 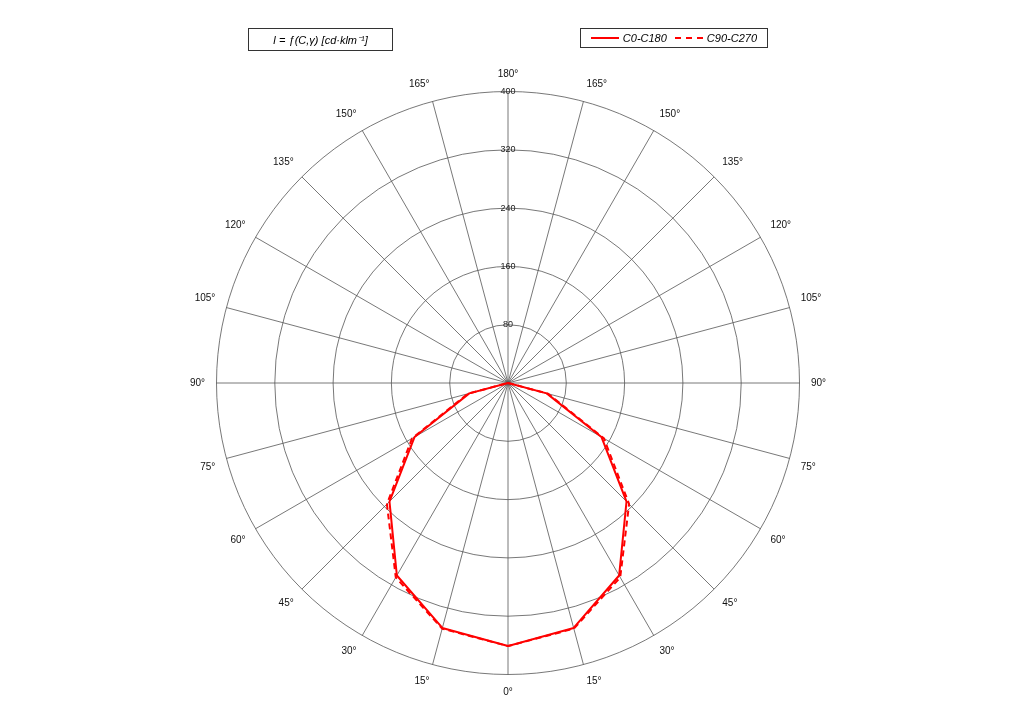 What do you see at coordinates (644, 38) in the screenshot?
I see `legend-label: C0-C180` at bounding box center [644, 38].